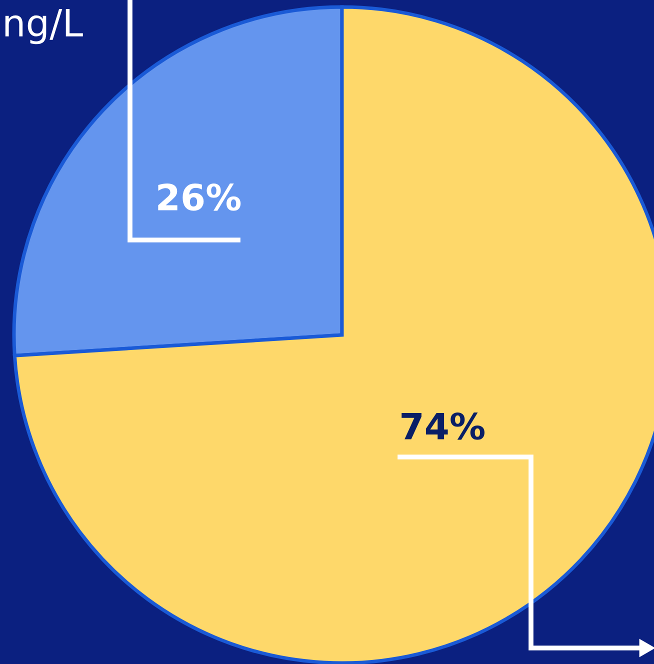  I want to click on data-label: 74%, so click(443, 426).